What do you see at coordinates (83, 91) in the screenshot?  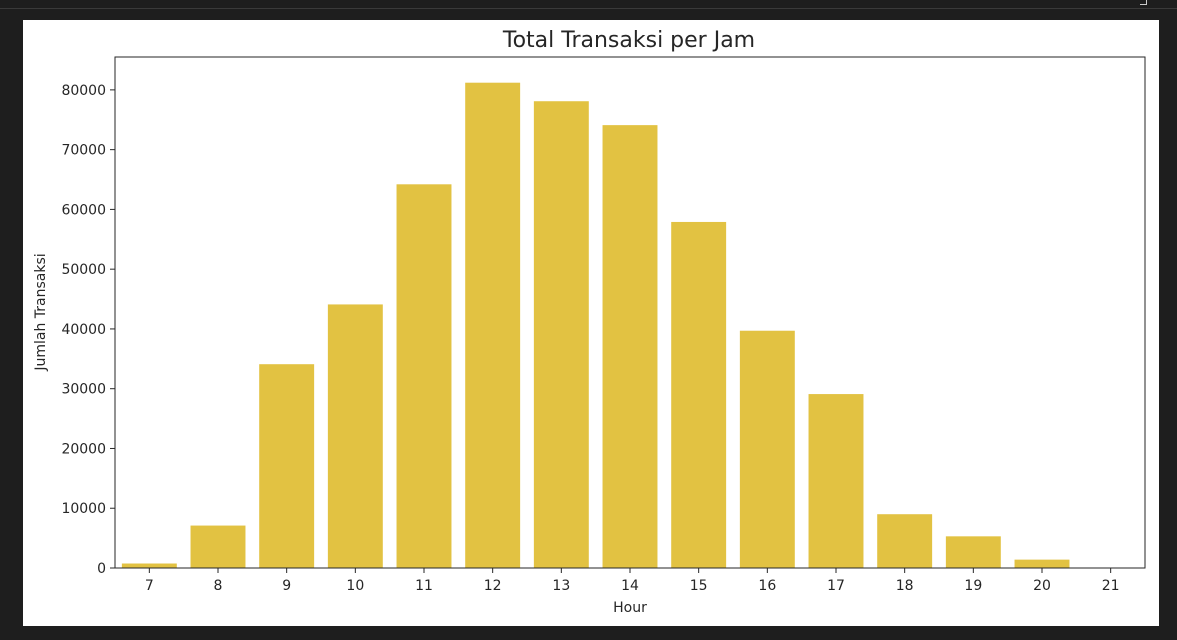 I see `y-tick-label: 80000` at bounding box center [83, 91].